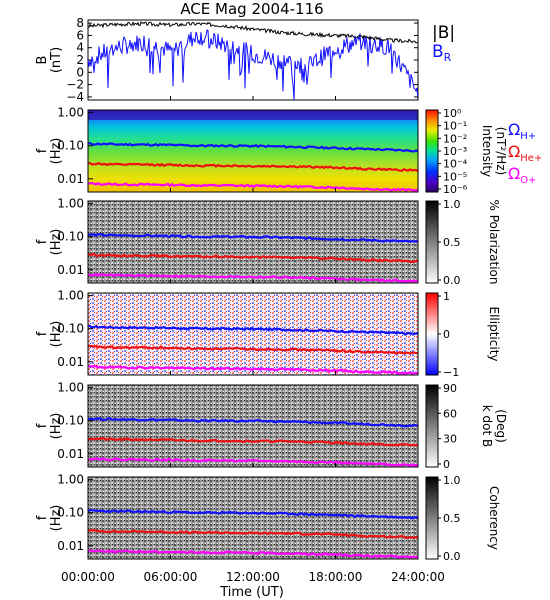 This screenshot has height=600, width=550. I want to click on legend-o-plus: ΩO+, so click(522, 175).